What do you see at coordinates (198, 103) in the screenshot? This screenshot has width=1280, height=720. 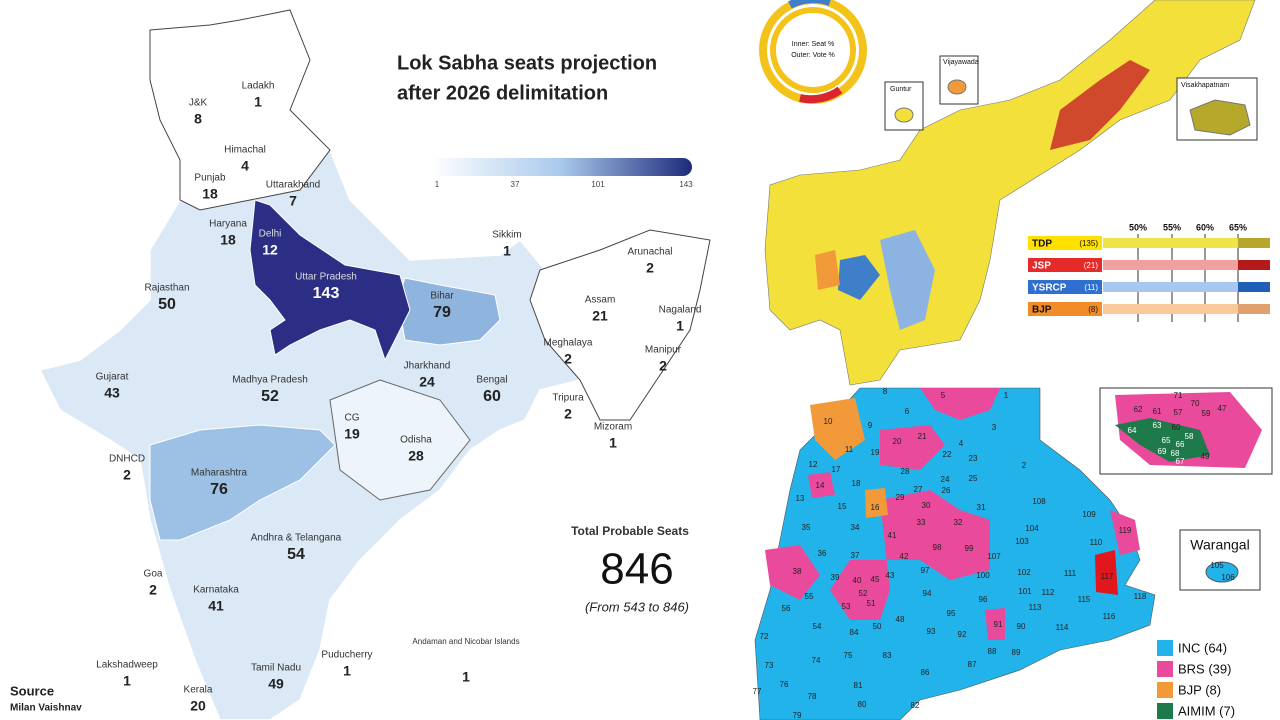 I see `state-name: J&K` at bounding box center [198, 103].